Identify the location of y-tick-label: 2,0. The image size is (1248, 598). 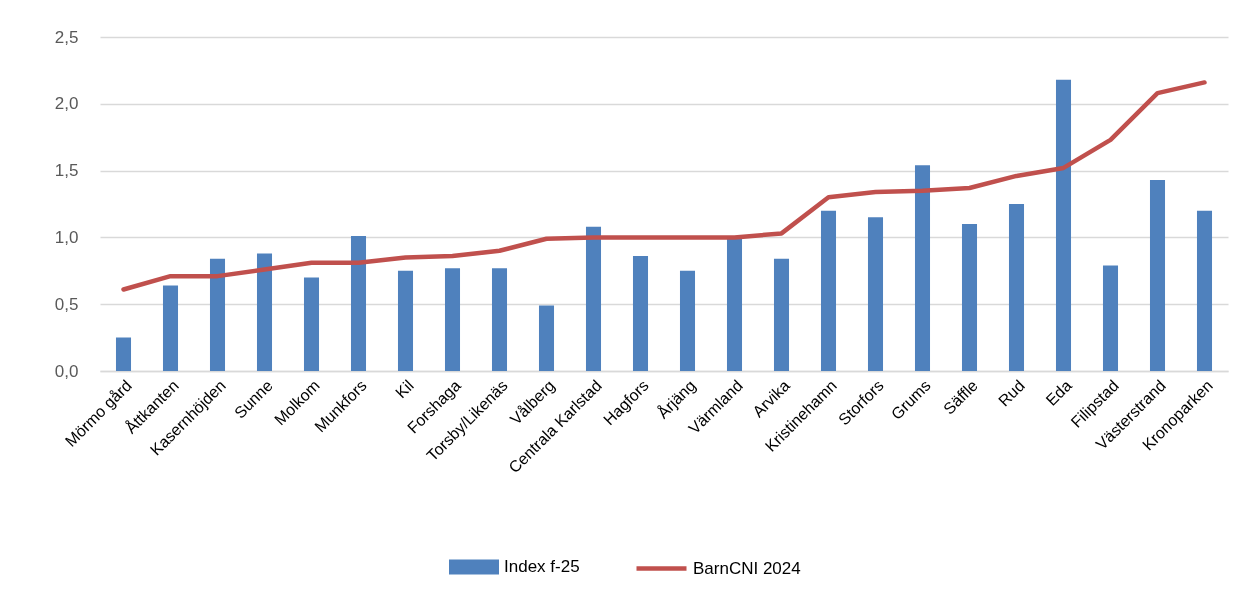
(66, 104).